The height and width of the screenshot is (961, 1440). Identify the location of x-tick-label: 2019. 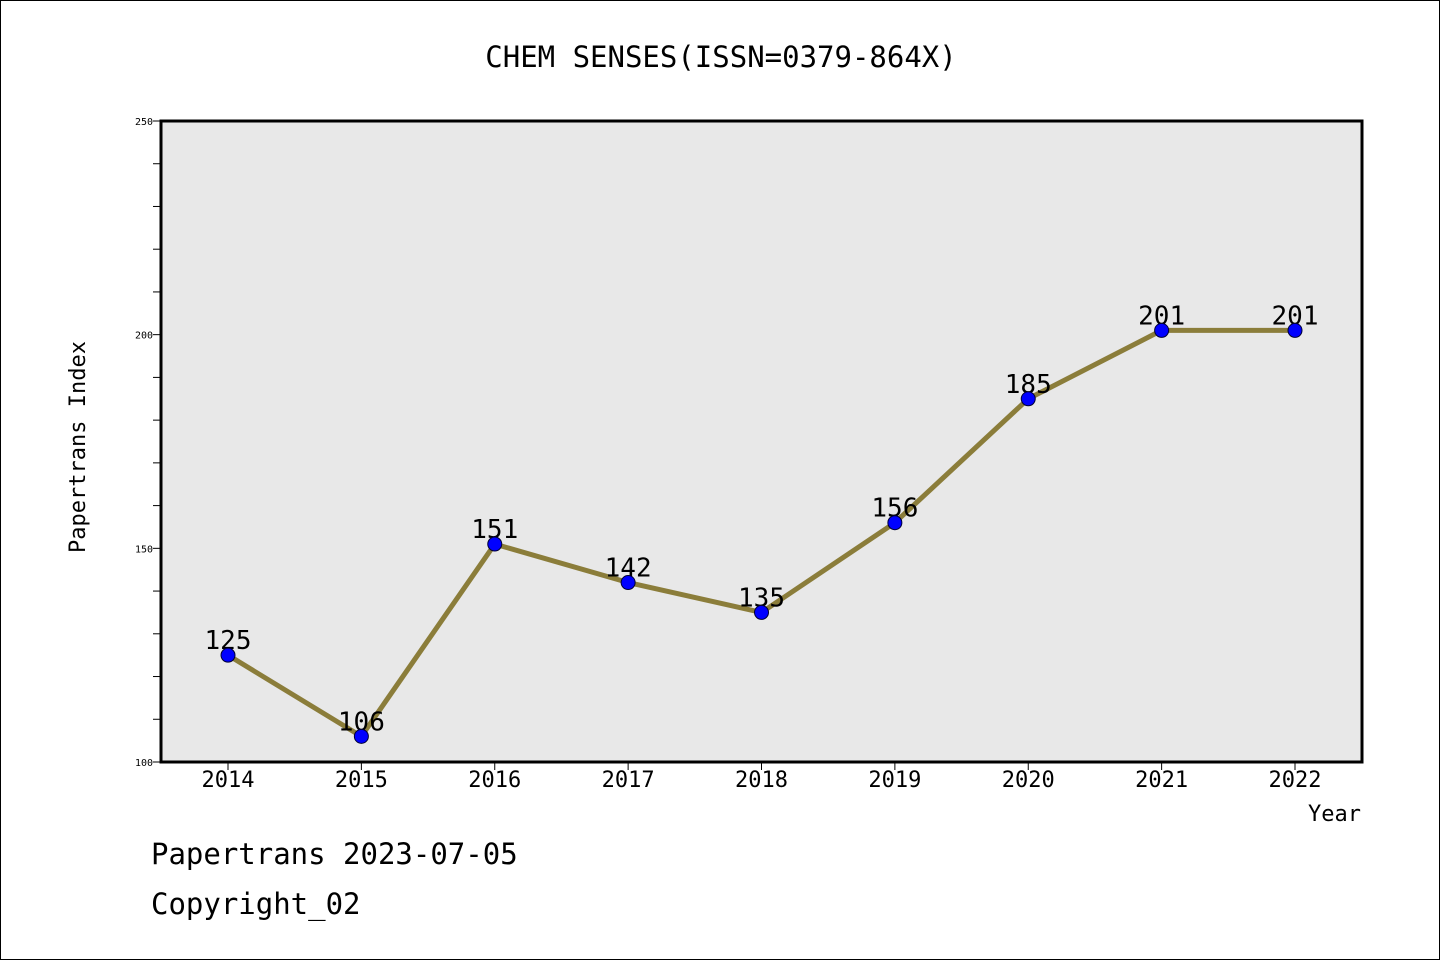
(894, 780).